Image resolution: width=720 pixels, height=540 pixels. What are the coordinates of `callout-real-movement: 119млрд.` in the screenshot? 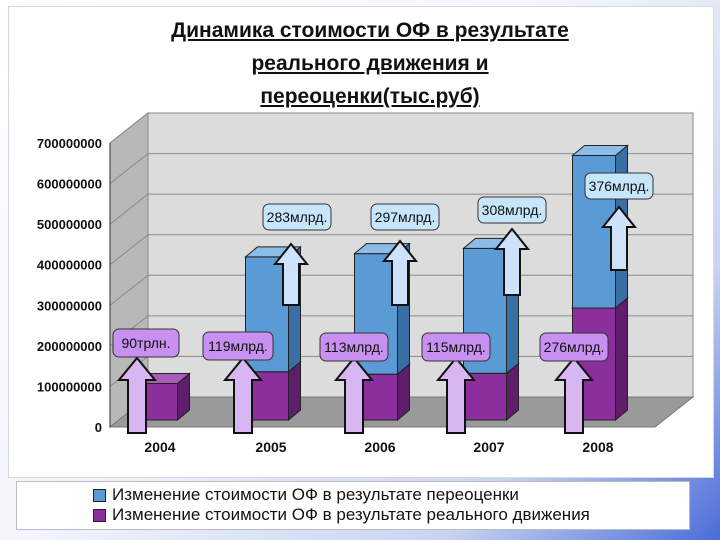 It's located at (238, 346).